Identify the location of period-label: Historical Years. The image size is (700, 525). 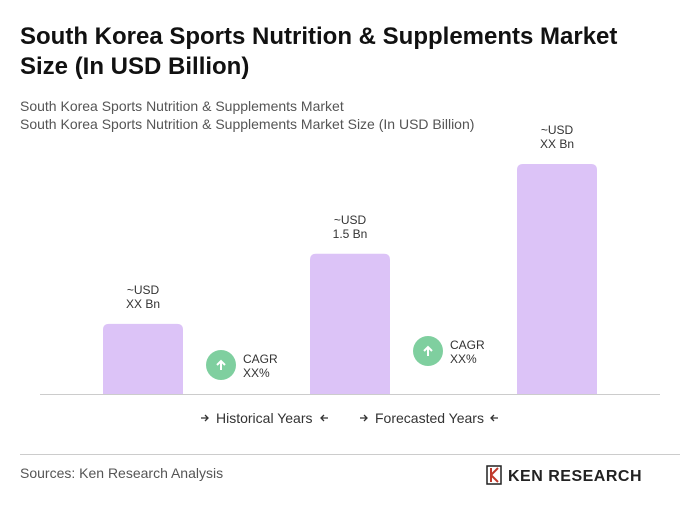
(264, 418).